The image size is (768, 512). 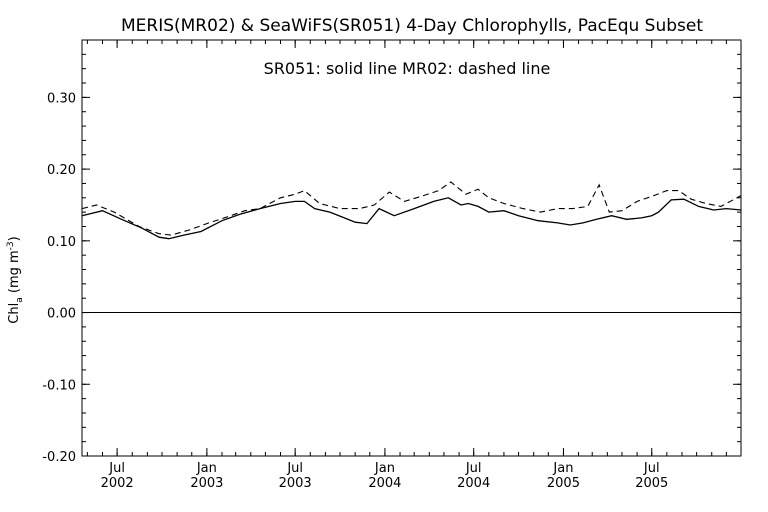 I want to click on series-group, so click(x=411, y=210).